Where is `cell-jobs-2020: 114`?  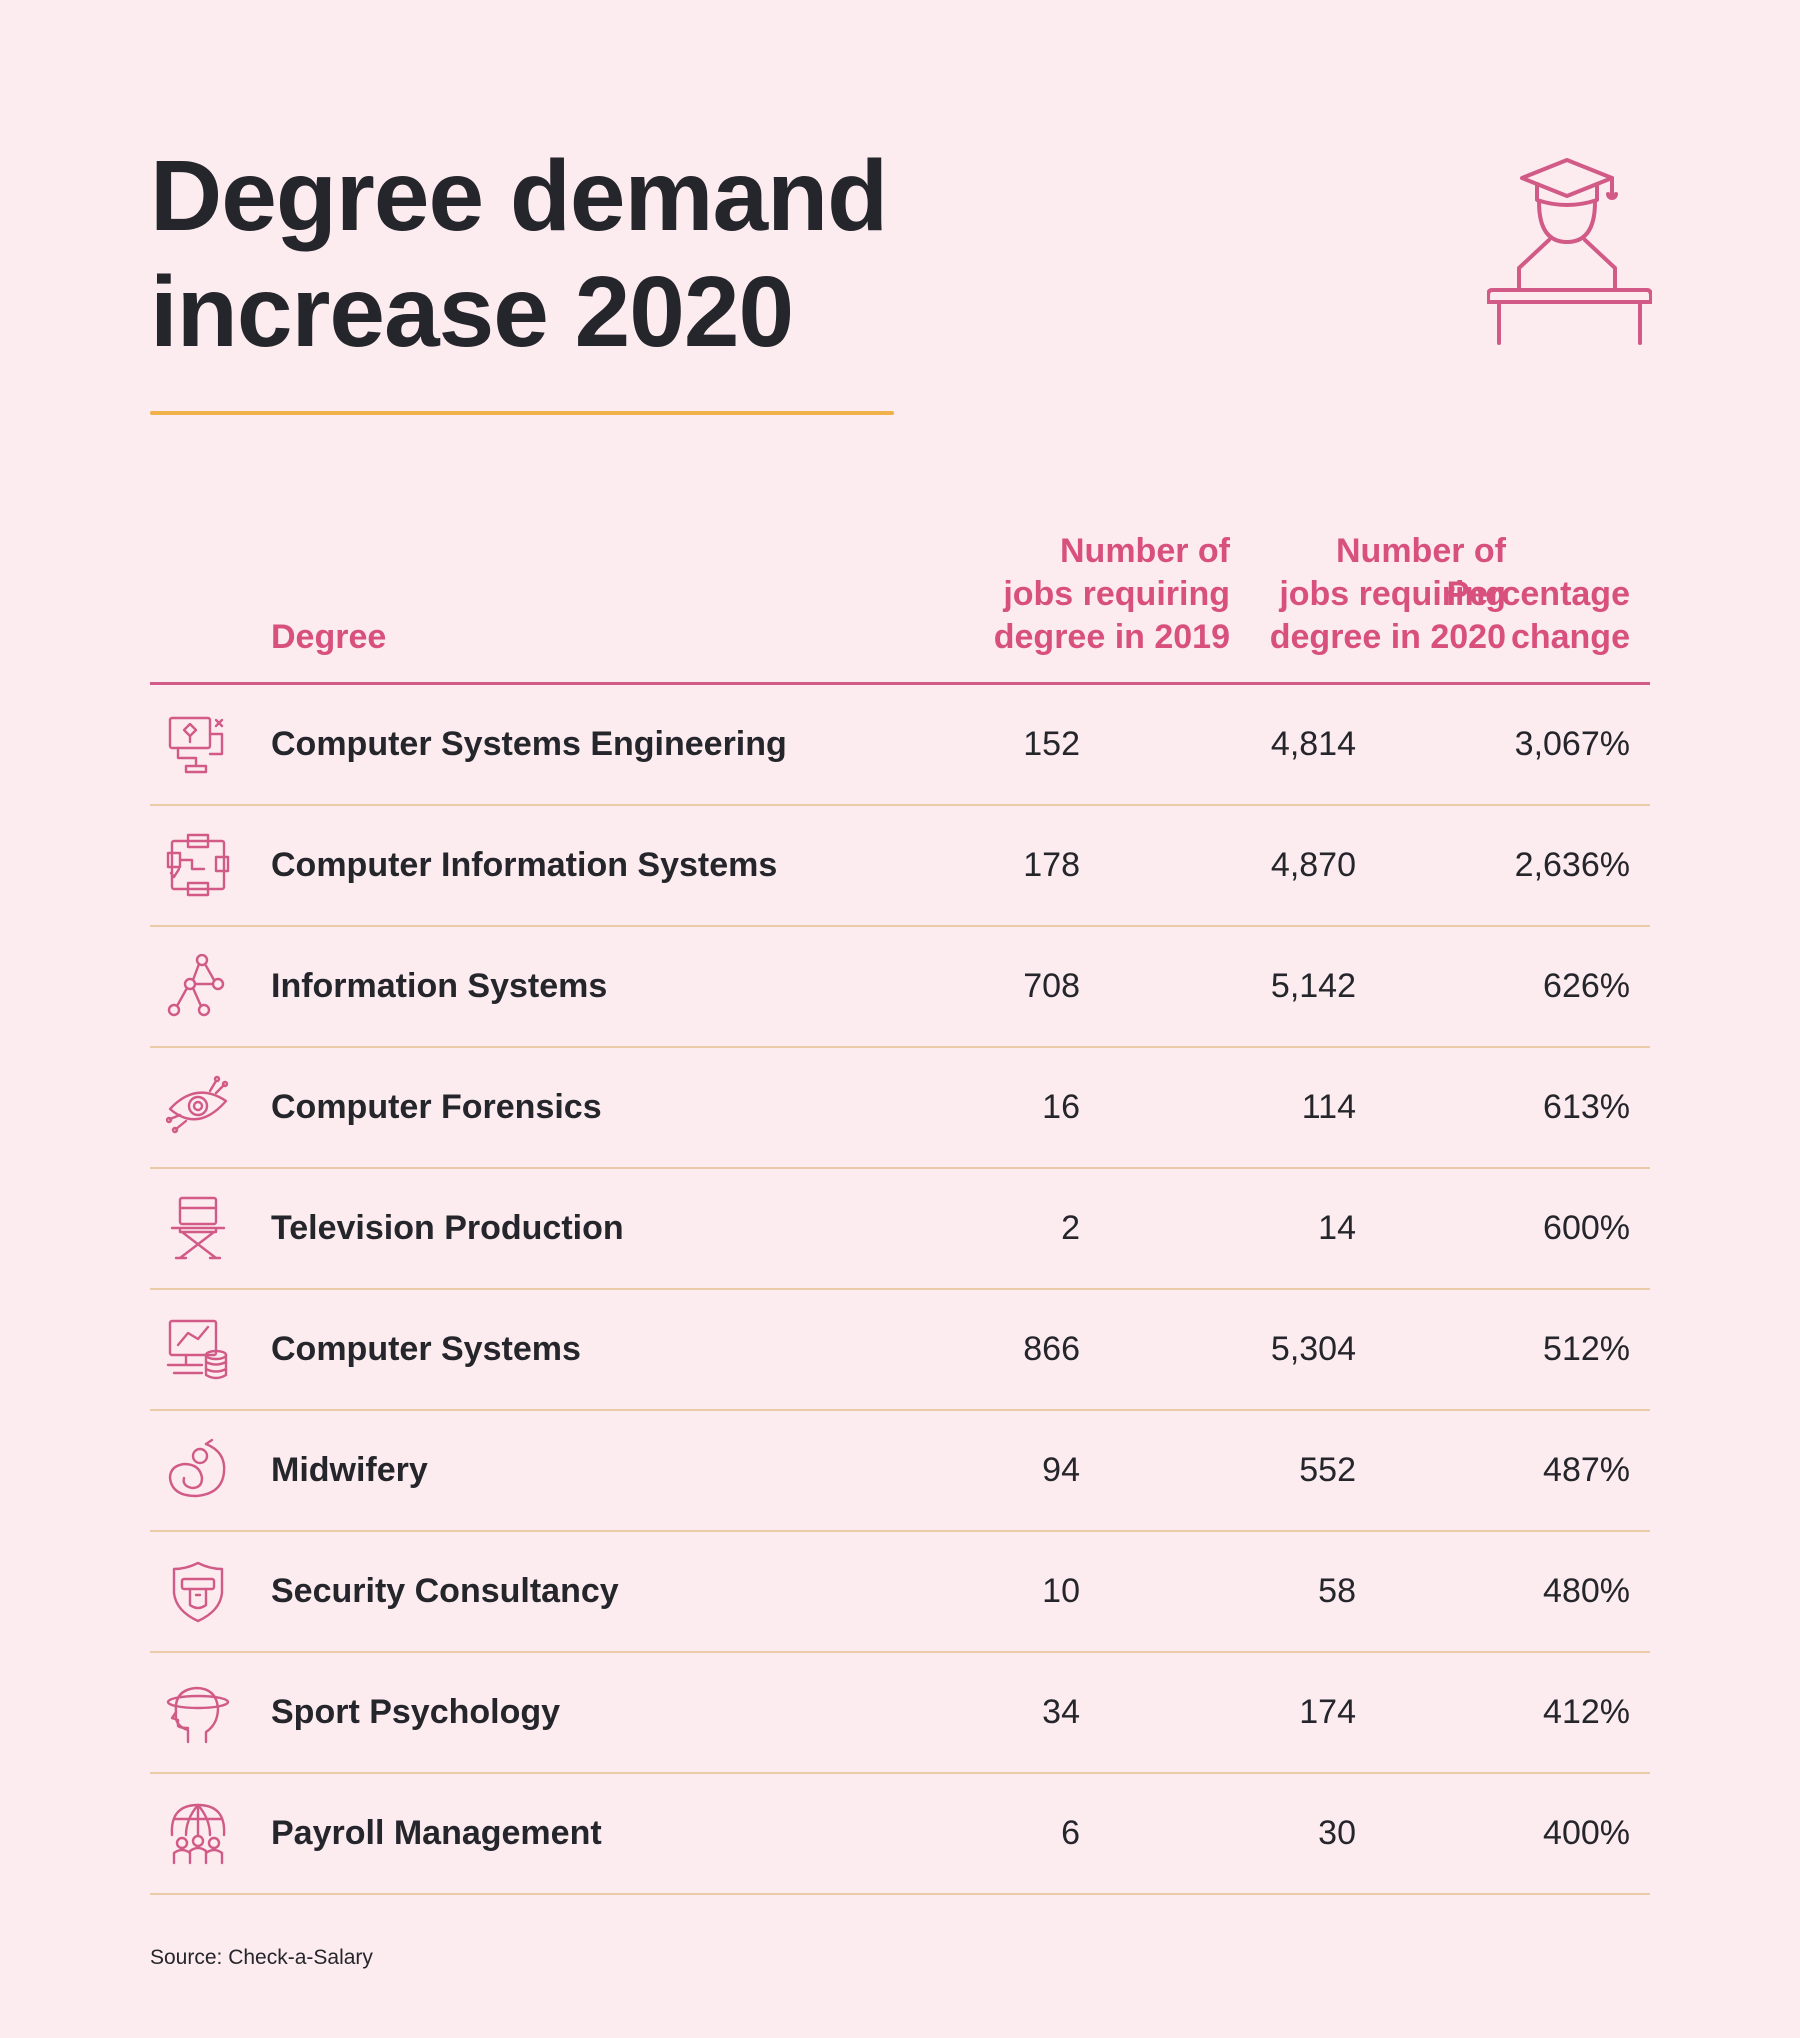 cell-jobs-2020: 114 is located at coordinates (1328, 1107).